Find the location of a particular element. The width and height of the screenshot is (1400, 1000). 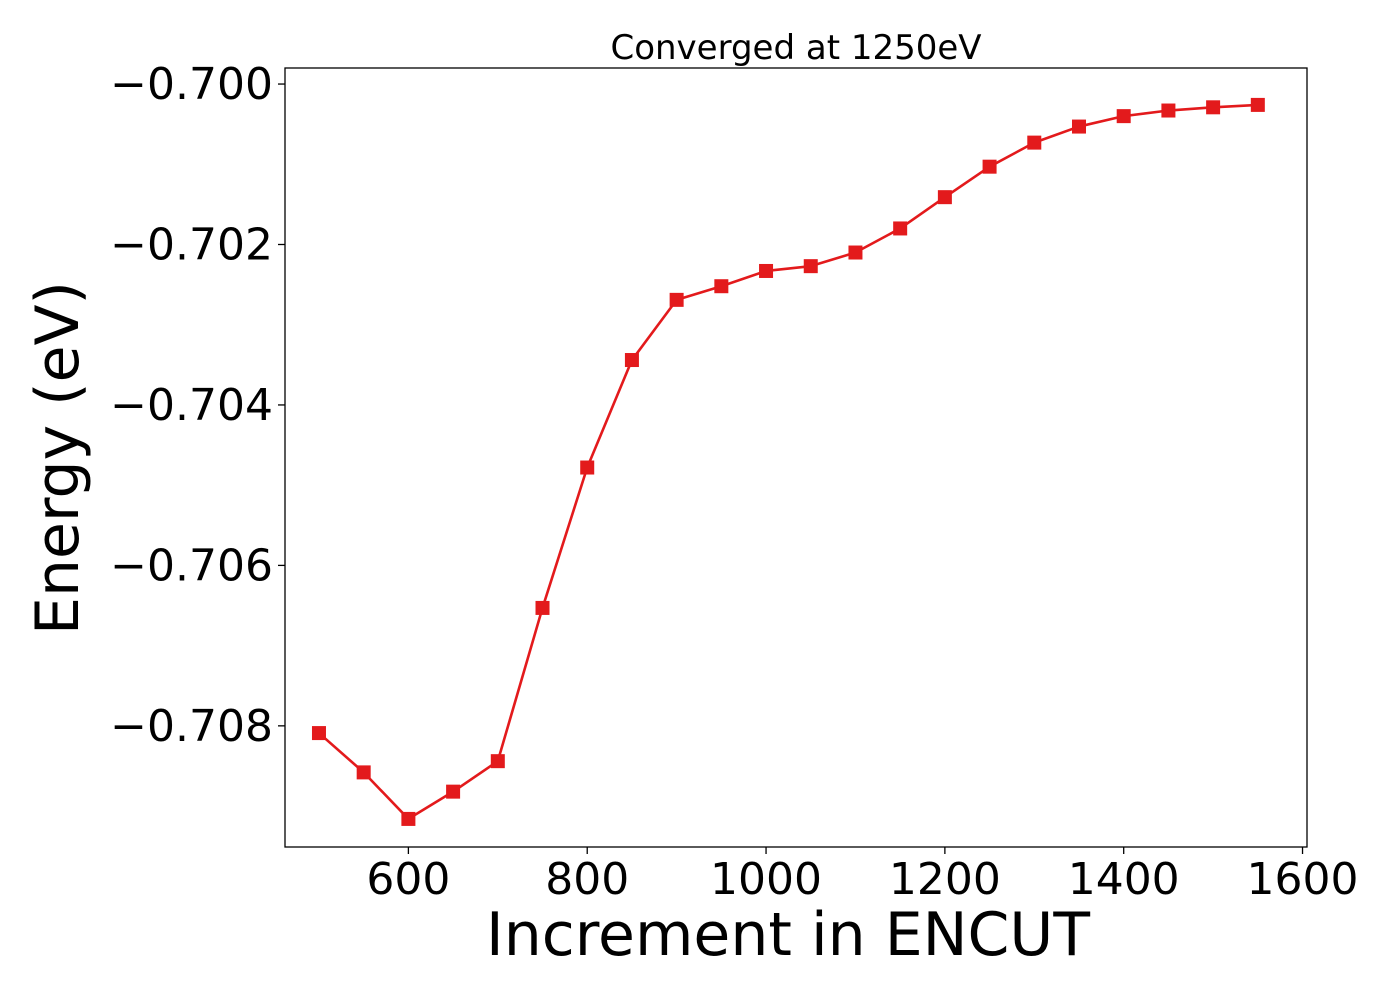

chart-title: Converged at 1250eV is located at coordinates (795, 48).